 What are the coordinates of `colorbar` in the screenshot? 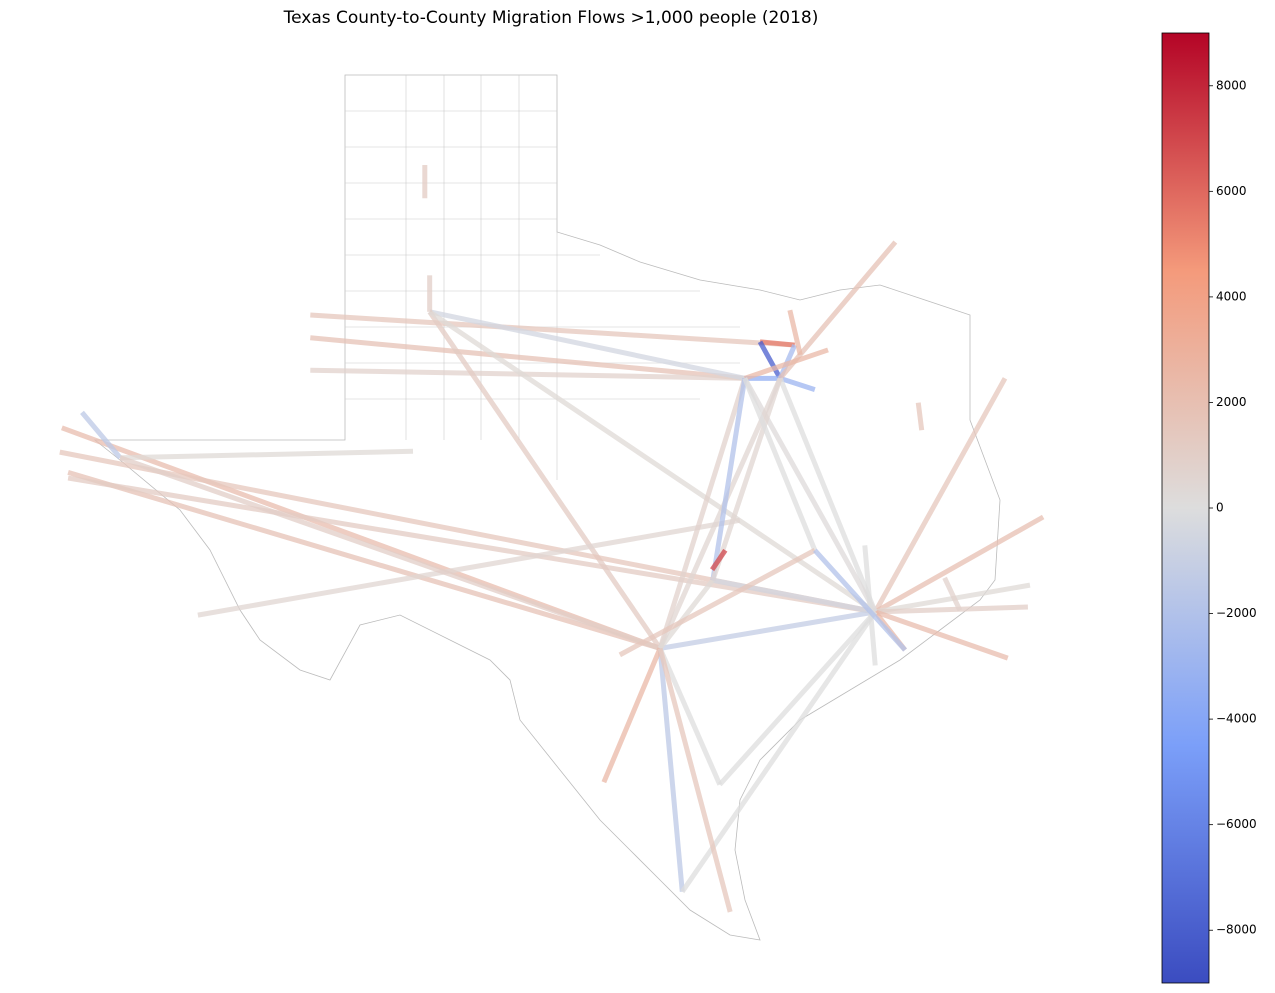 It's located at (1185, 508).